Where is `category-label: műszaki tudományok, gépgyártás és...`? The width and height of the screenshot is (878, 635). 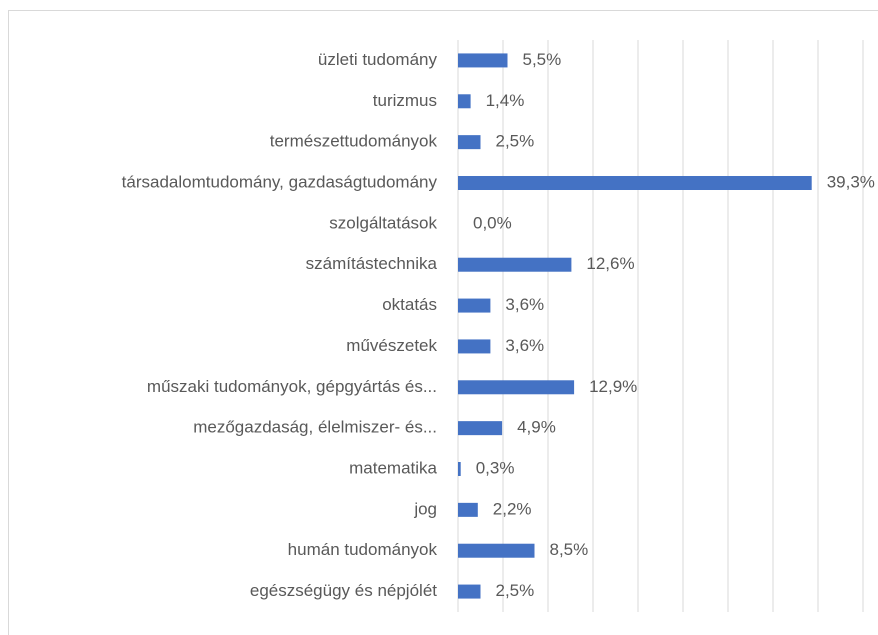 category-label: műszaki tudományok, gépgyártás és... is located at coordinates (292, 386).